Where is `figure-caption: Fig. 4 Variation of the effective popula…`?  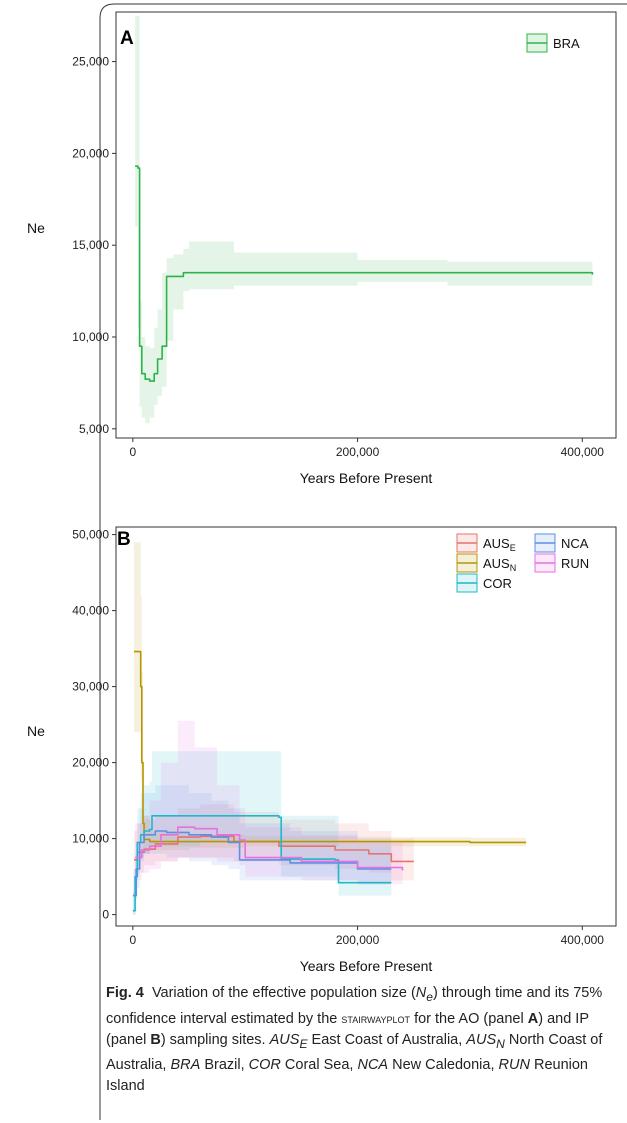
figure-caption: Fig. 4 Variation of the effective popula… is located at coordinates (362, 1040).